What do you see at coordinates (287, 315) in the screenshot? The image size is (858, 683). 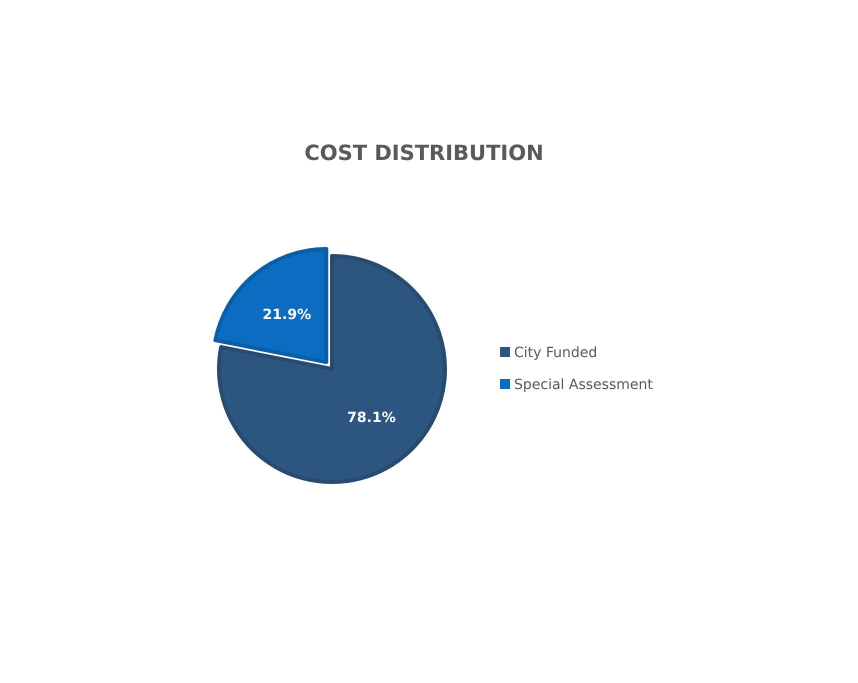 I see `data-label: 21.9%` at bounding box center [287, 315].